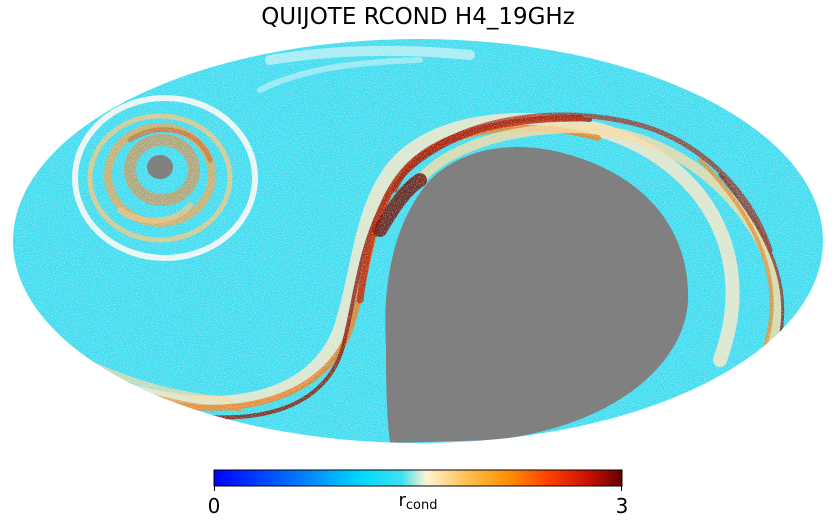 Image resolution: width=836 pixels, height=526 pixels. I want to click on colorbar-gradient, so click(418, 478).